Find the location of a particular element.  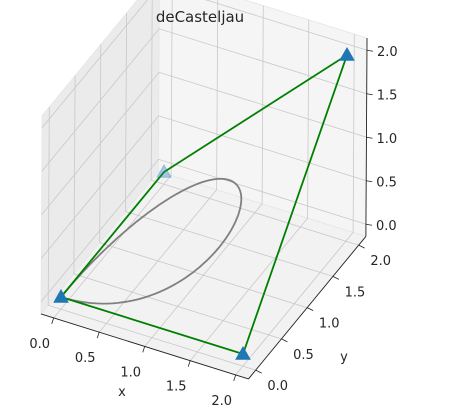

y-tick-label: 1.0 is located at coordinates (329, 324).